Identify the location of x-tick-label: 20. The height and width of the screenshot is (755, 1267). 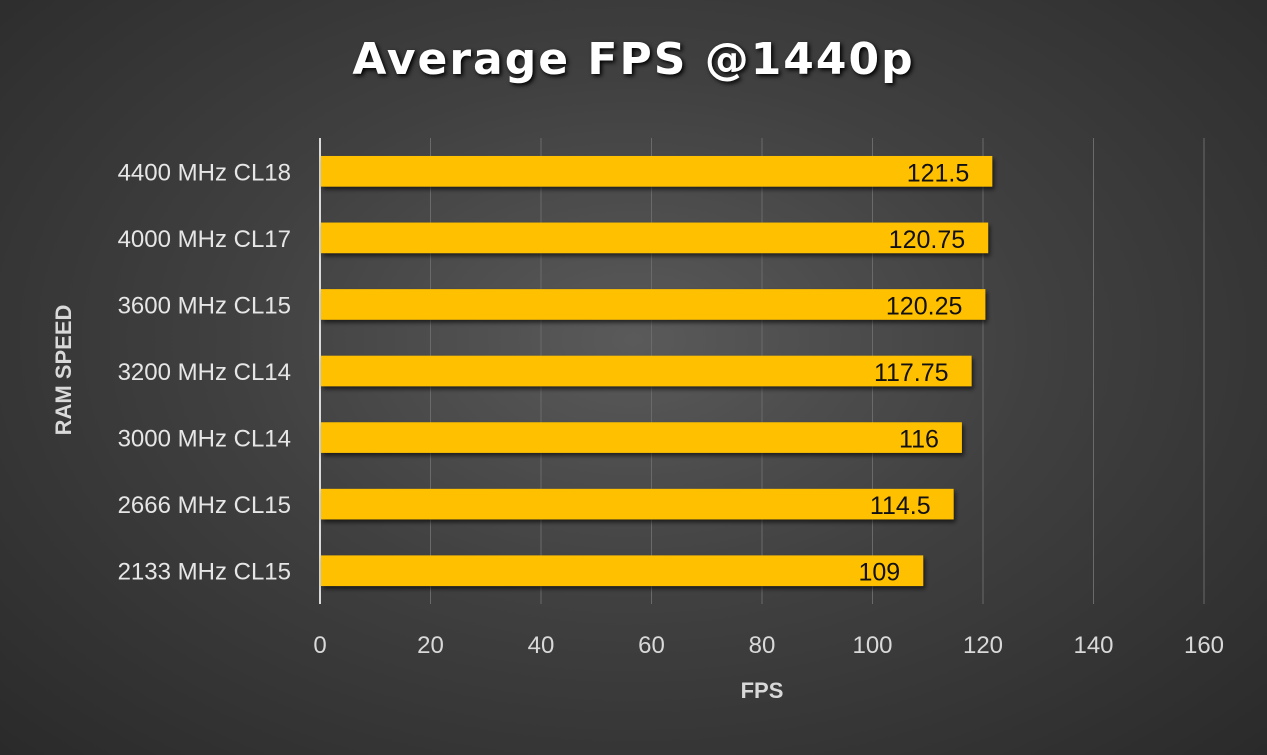
(430, 645).